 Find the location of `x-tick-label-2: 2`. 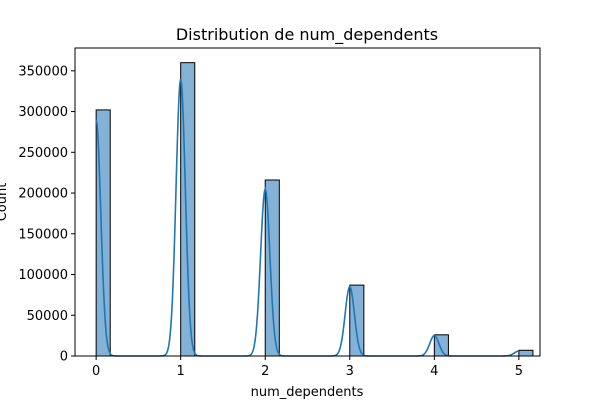

x-tick-label-2: 2 is located at coordinates (265, 371).